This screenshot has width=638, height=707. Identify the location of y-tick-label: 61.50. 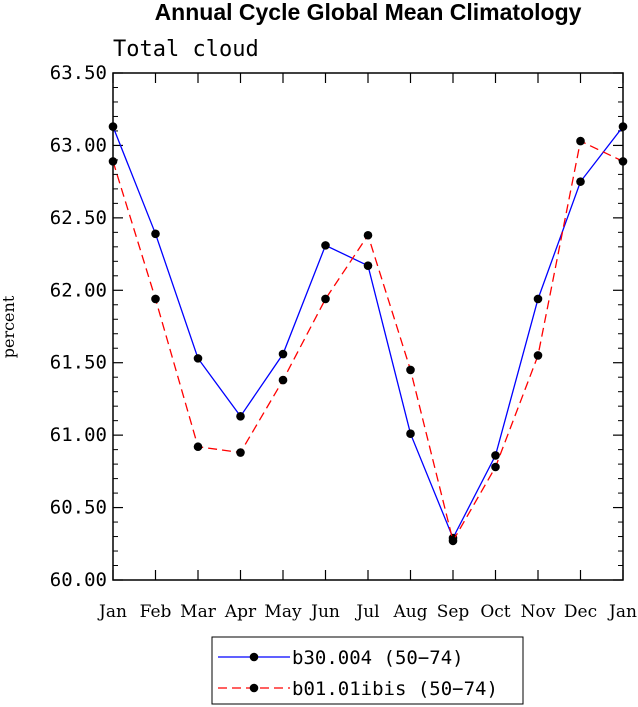
(78, 363).